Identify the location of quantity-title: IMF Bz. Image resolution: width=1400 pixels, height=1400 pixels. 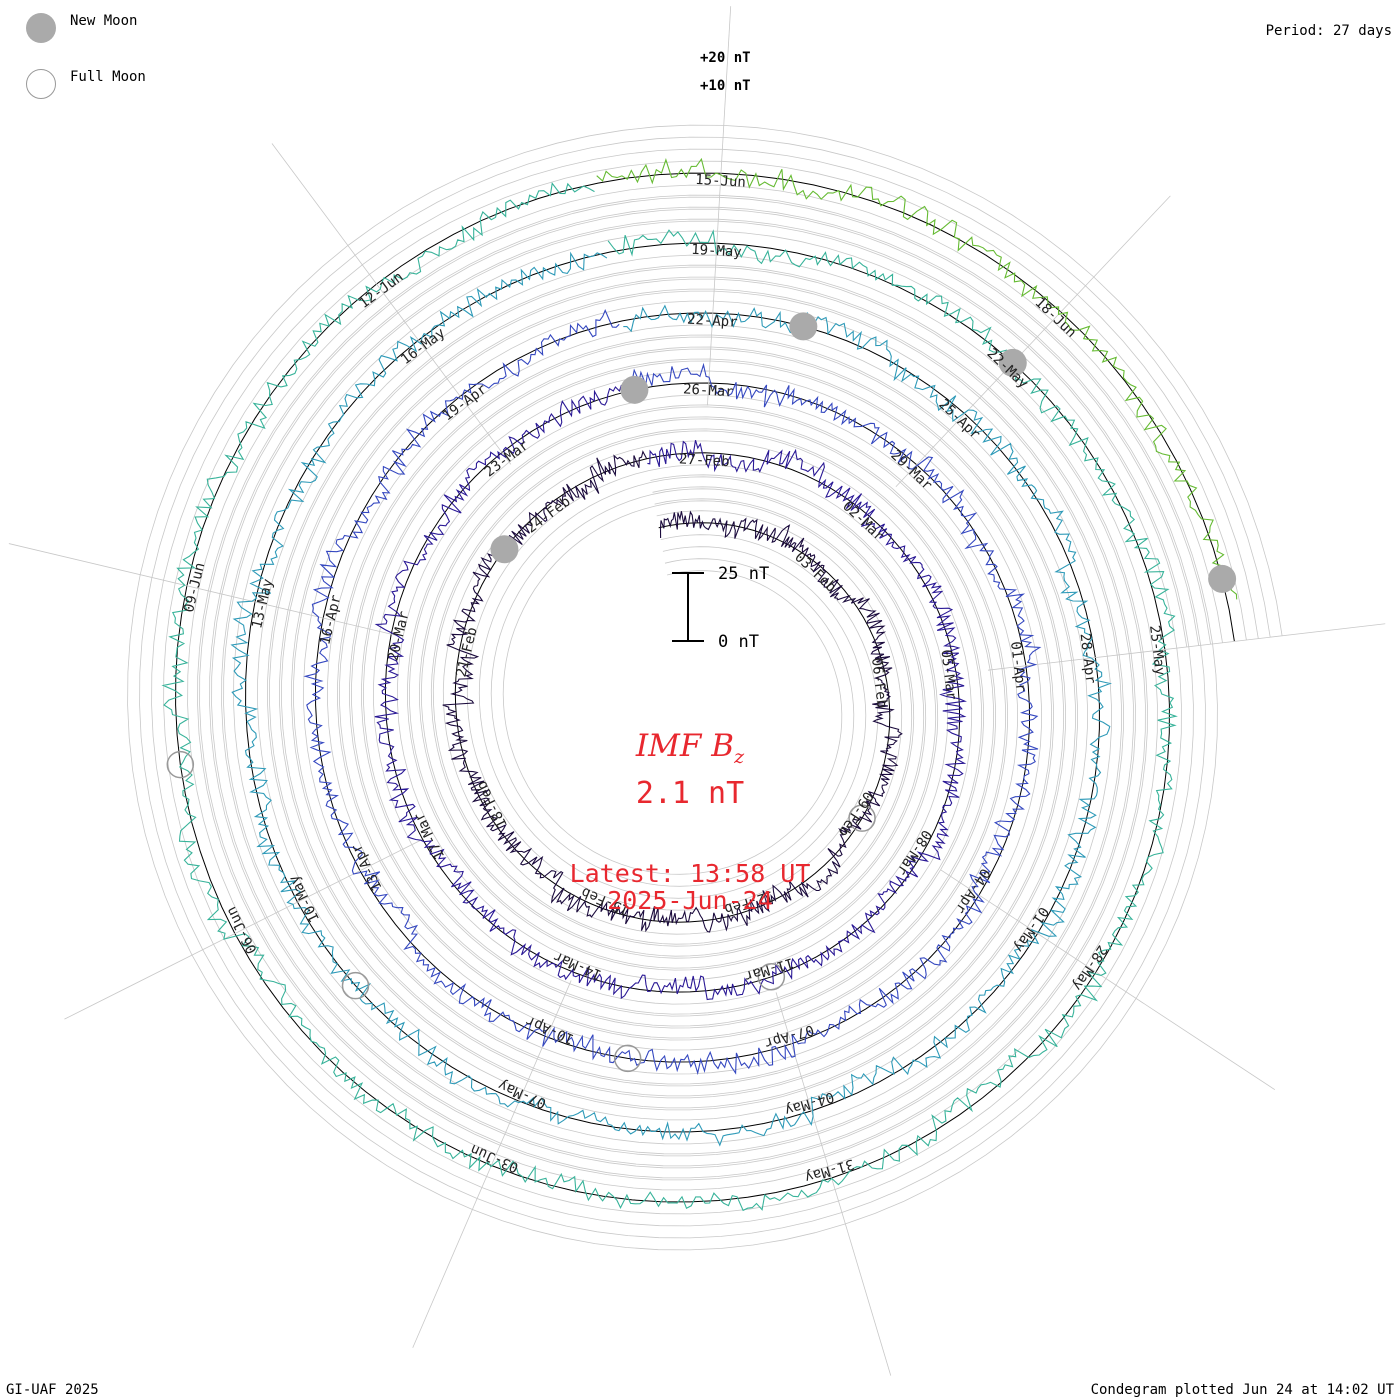
(690, 748).